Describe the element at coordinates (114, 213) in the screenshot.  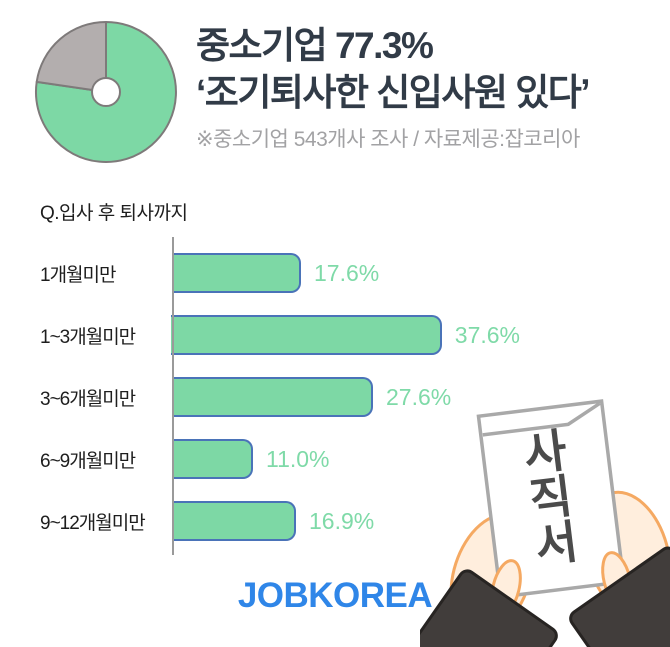
I see `question-label: Q.입사 후 퇴사까지` at that location.